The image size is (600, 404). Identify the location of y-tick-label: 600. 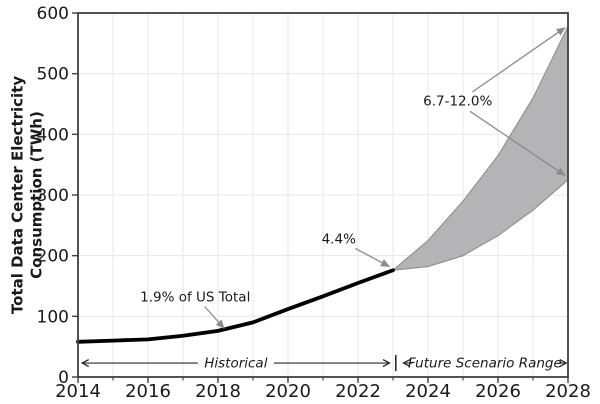
(53, 14).